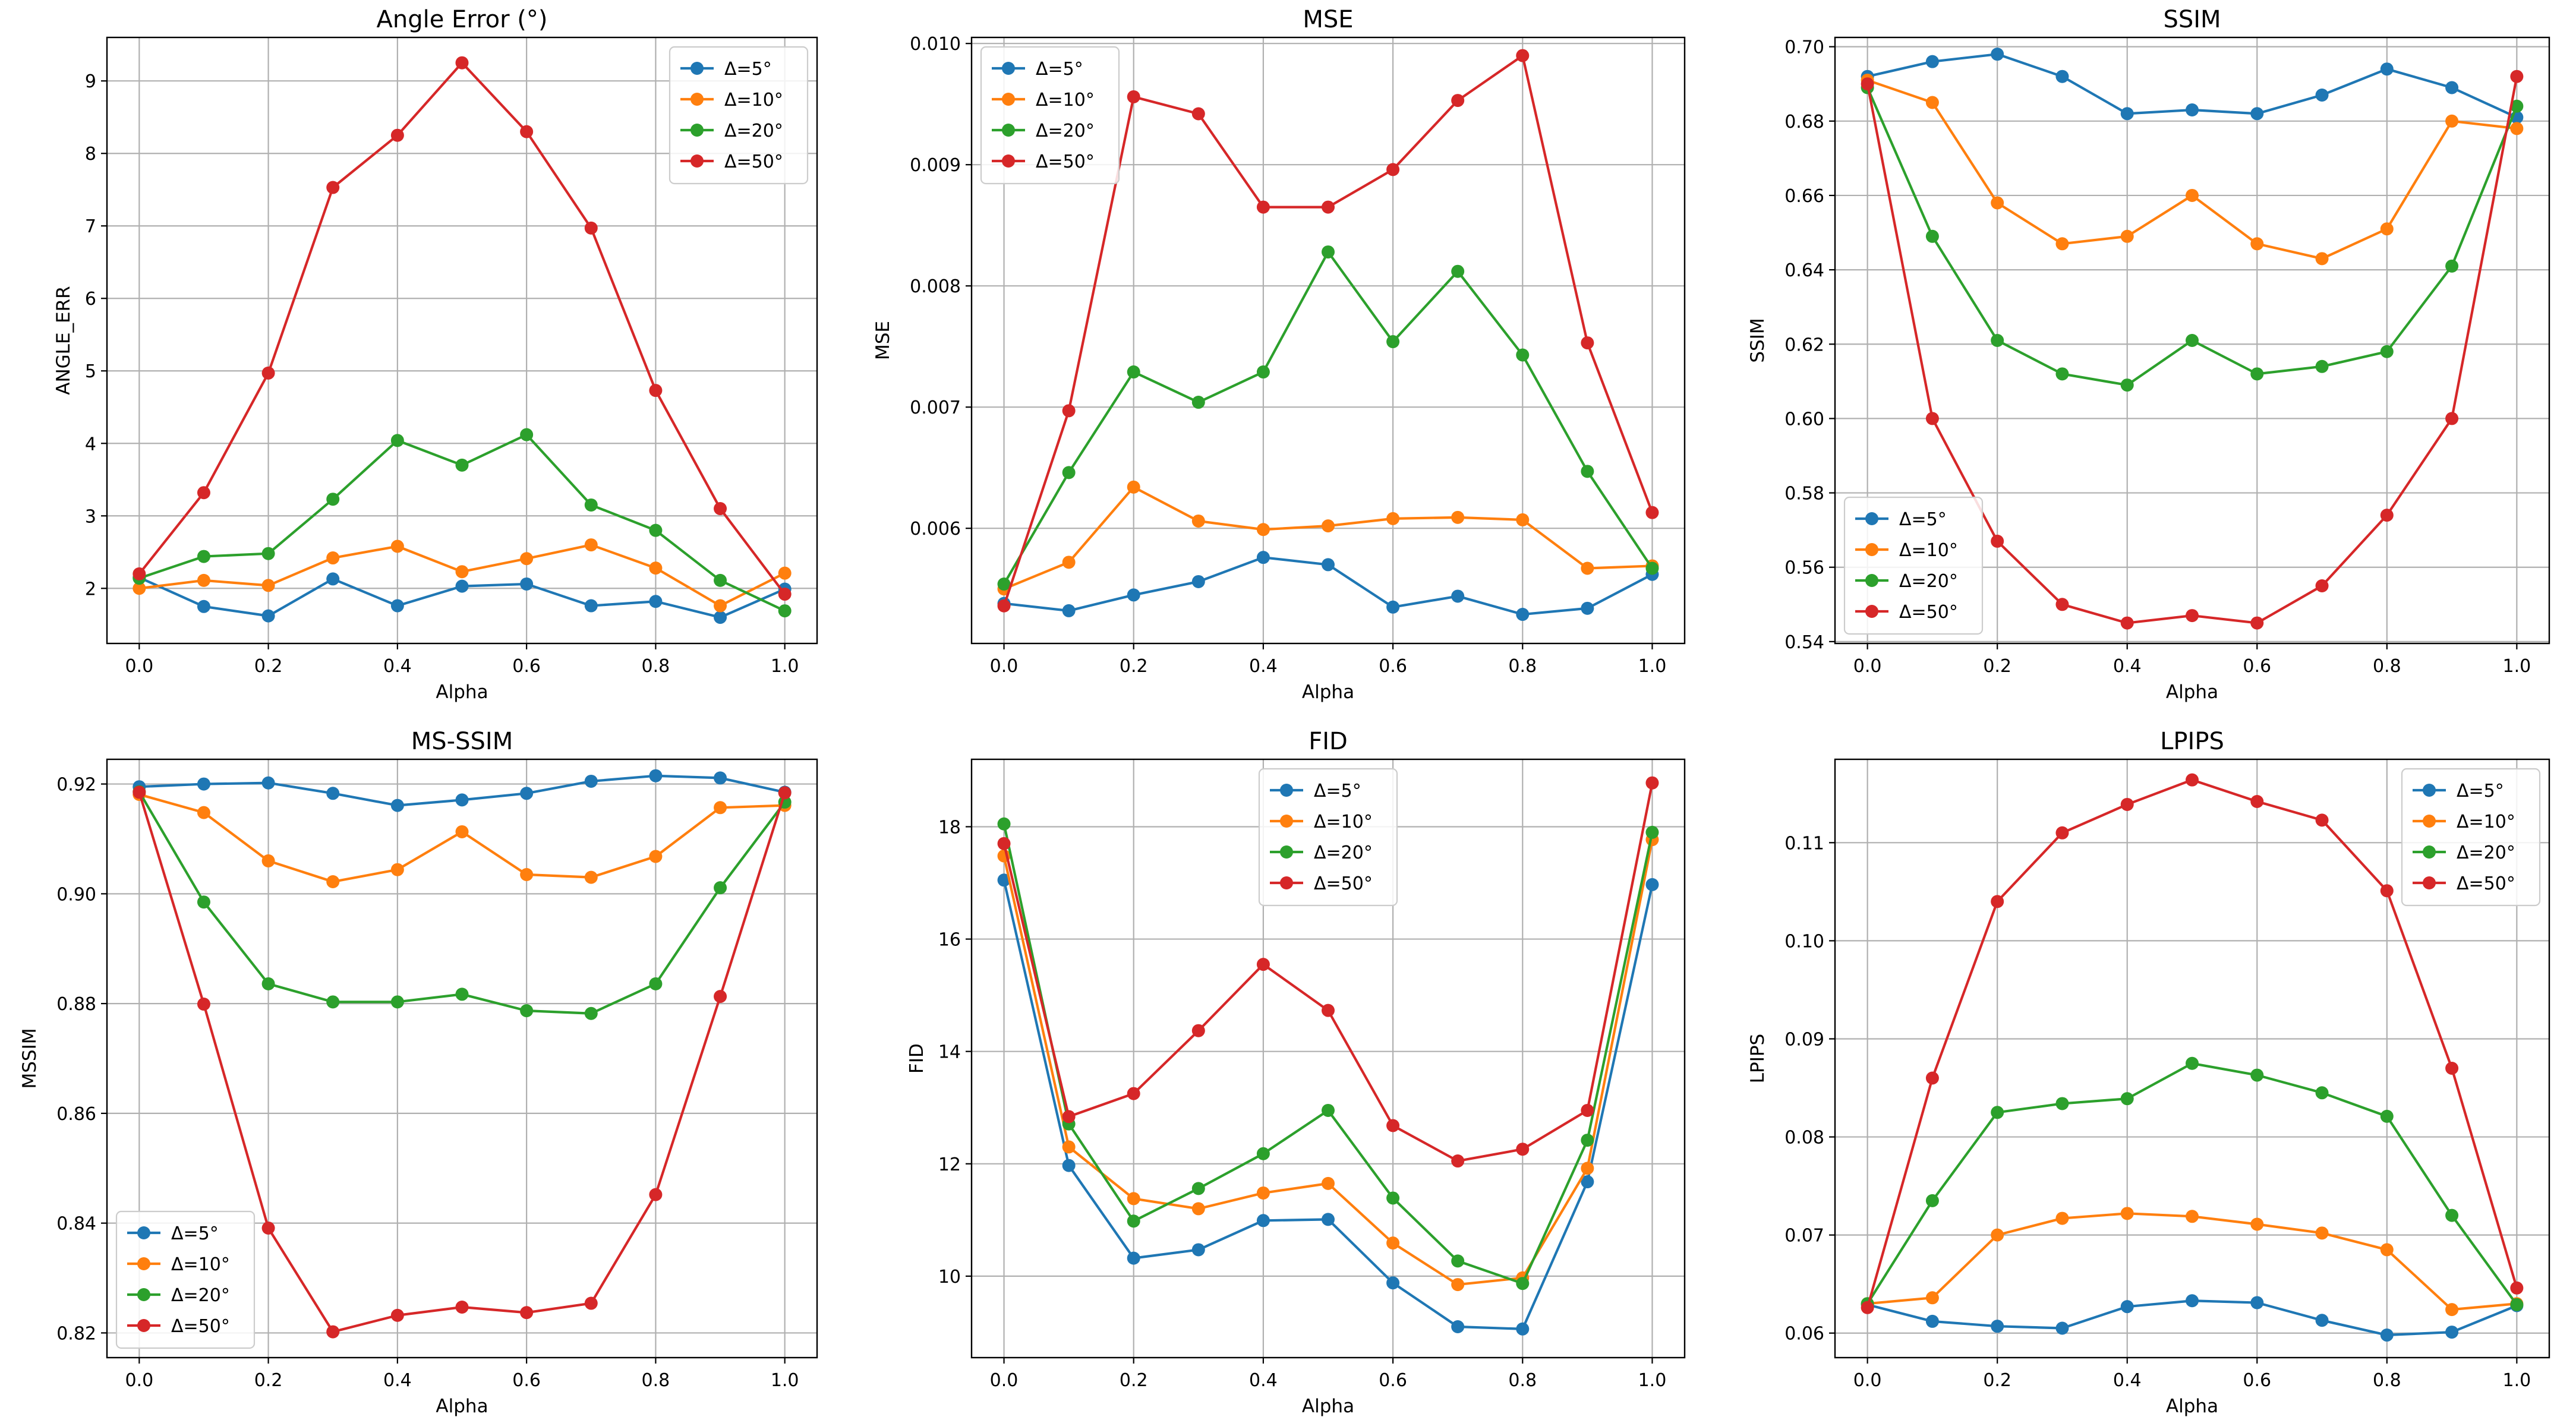 Image resolution: width=2576 pixels, height=1420 pixels. I want to click on legend: Δ=5° Δ=10° Δ=20° Δ=50°, so click(1328, 837).